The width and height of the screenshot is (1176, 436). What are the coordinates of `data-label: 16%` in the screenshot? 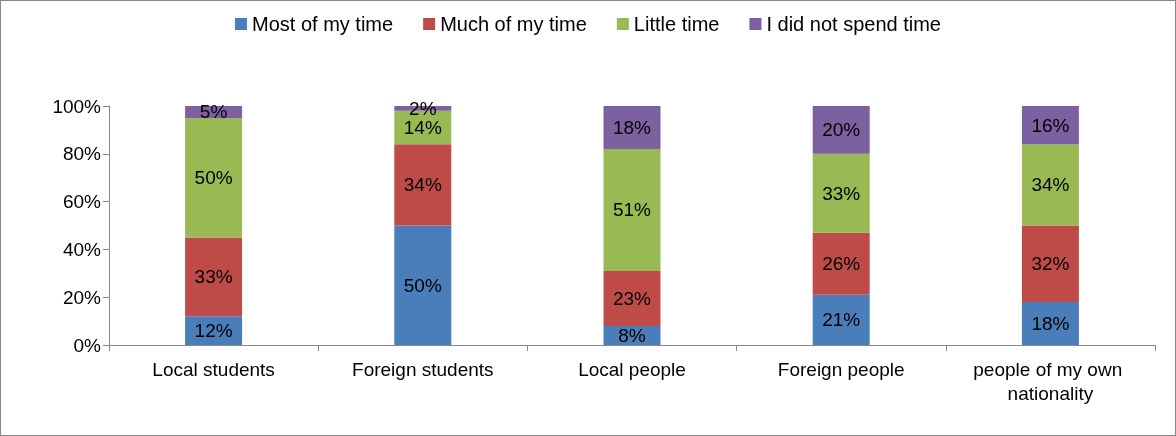 It's located at (1050, 125).